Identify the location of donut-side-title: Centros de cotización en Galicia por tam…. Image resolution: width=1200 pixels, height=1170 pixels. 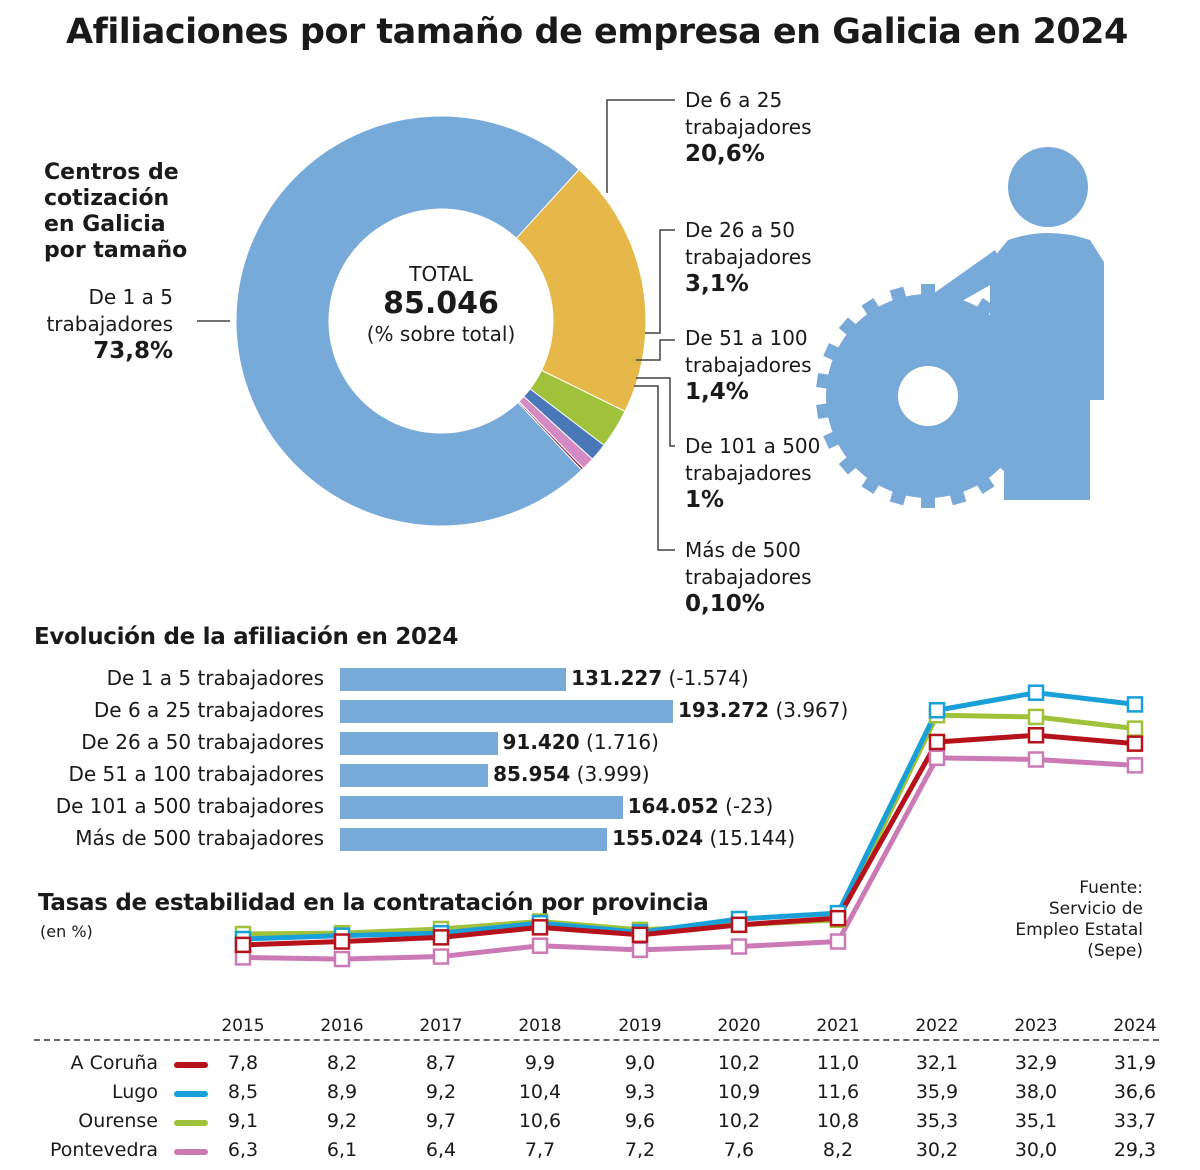
(115, 212).